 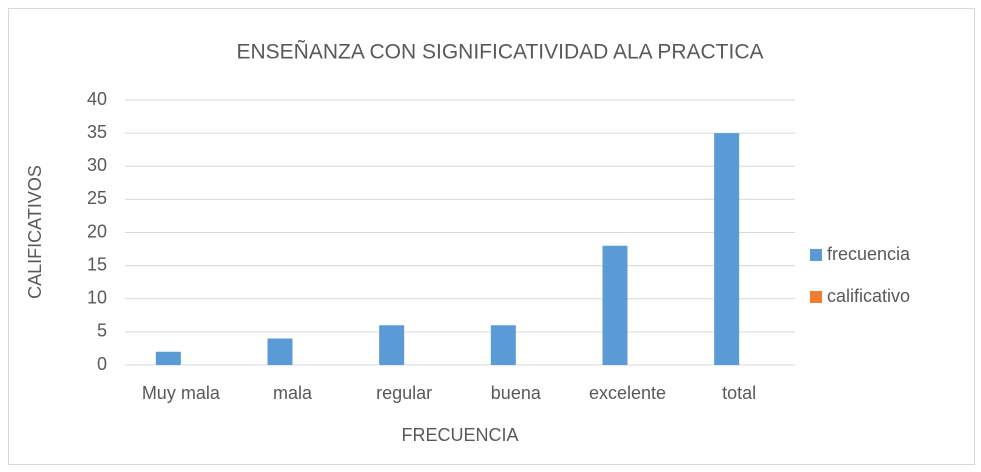 I want to click on x-tick-label: Muy mala, so click(x=181, y=393).